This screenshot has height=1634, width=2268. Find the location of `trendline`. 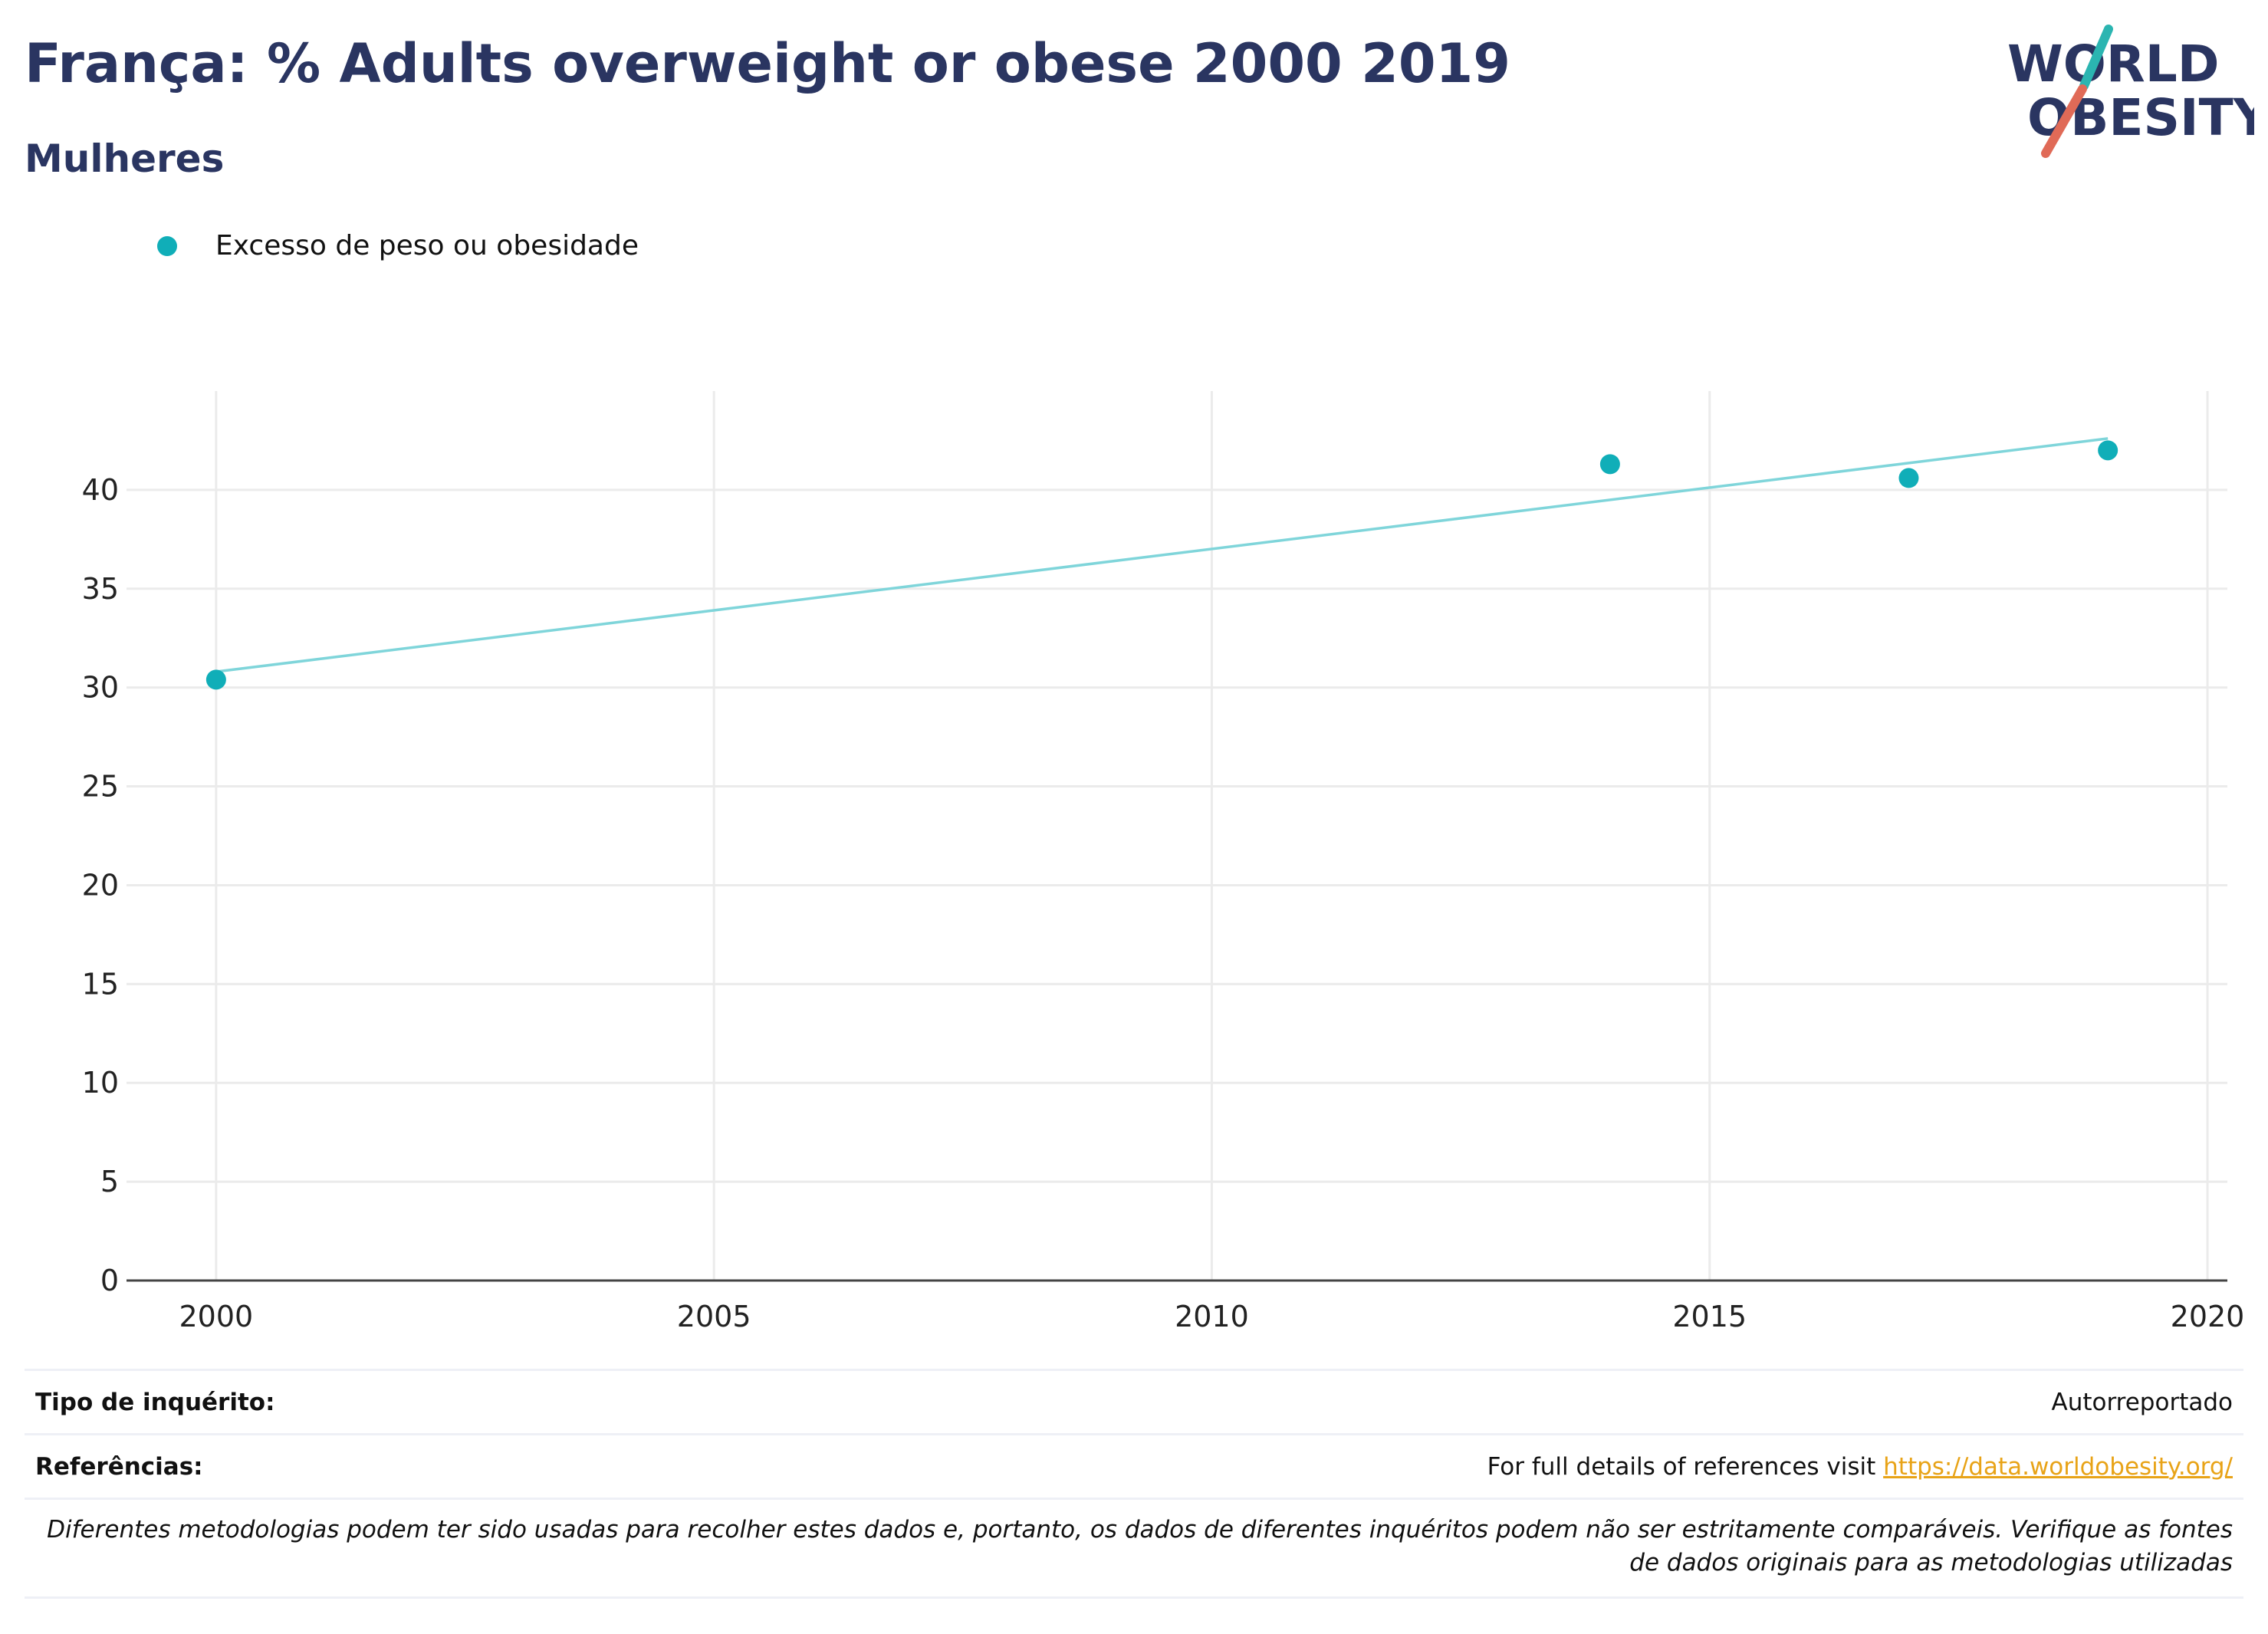

trendline is located at coordinates (1162, 555).